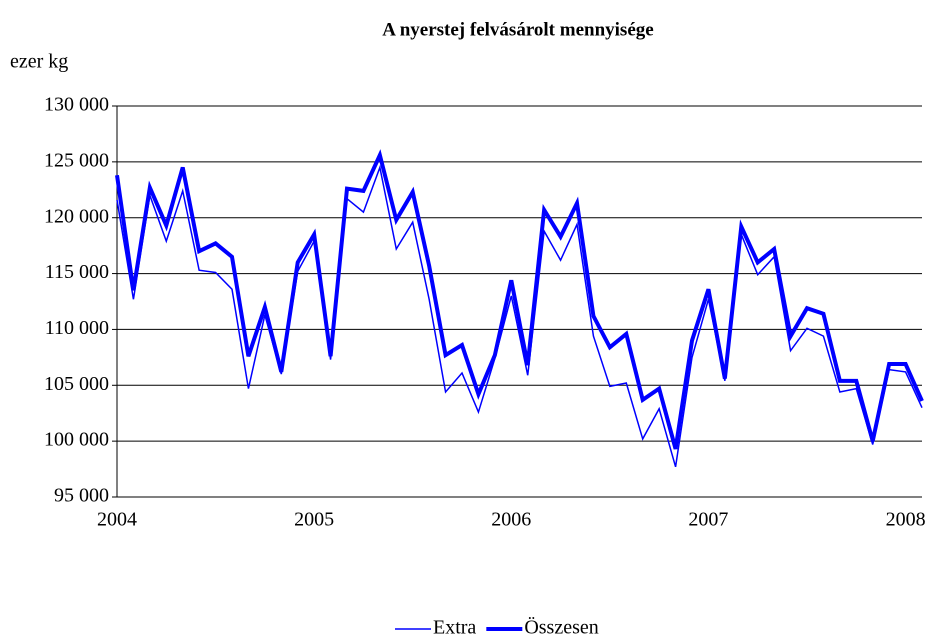 This screenshot has width=936, height=639. I want to click on y-tick-label: 110 000, so click(77, 328).